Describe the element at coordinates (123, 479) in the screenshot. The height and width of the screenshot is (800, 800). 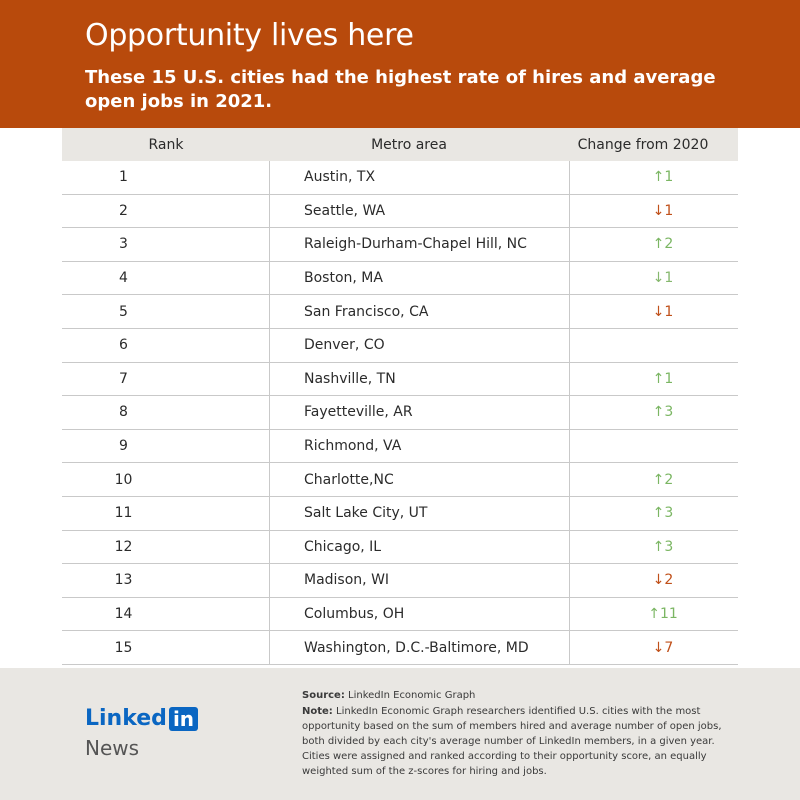
I see `rank-value: 10` at that location.